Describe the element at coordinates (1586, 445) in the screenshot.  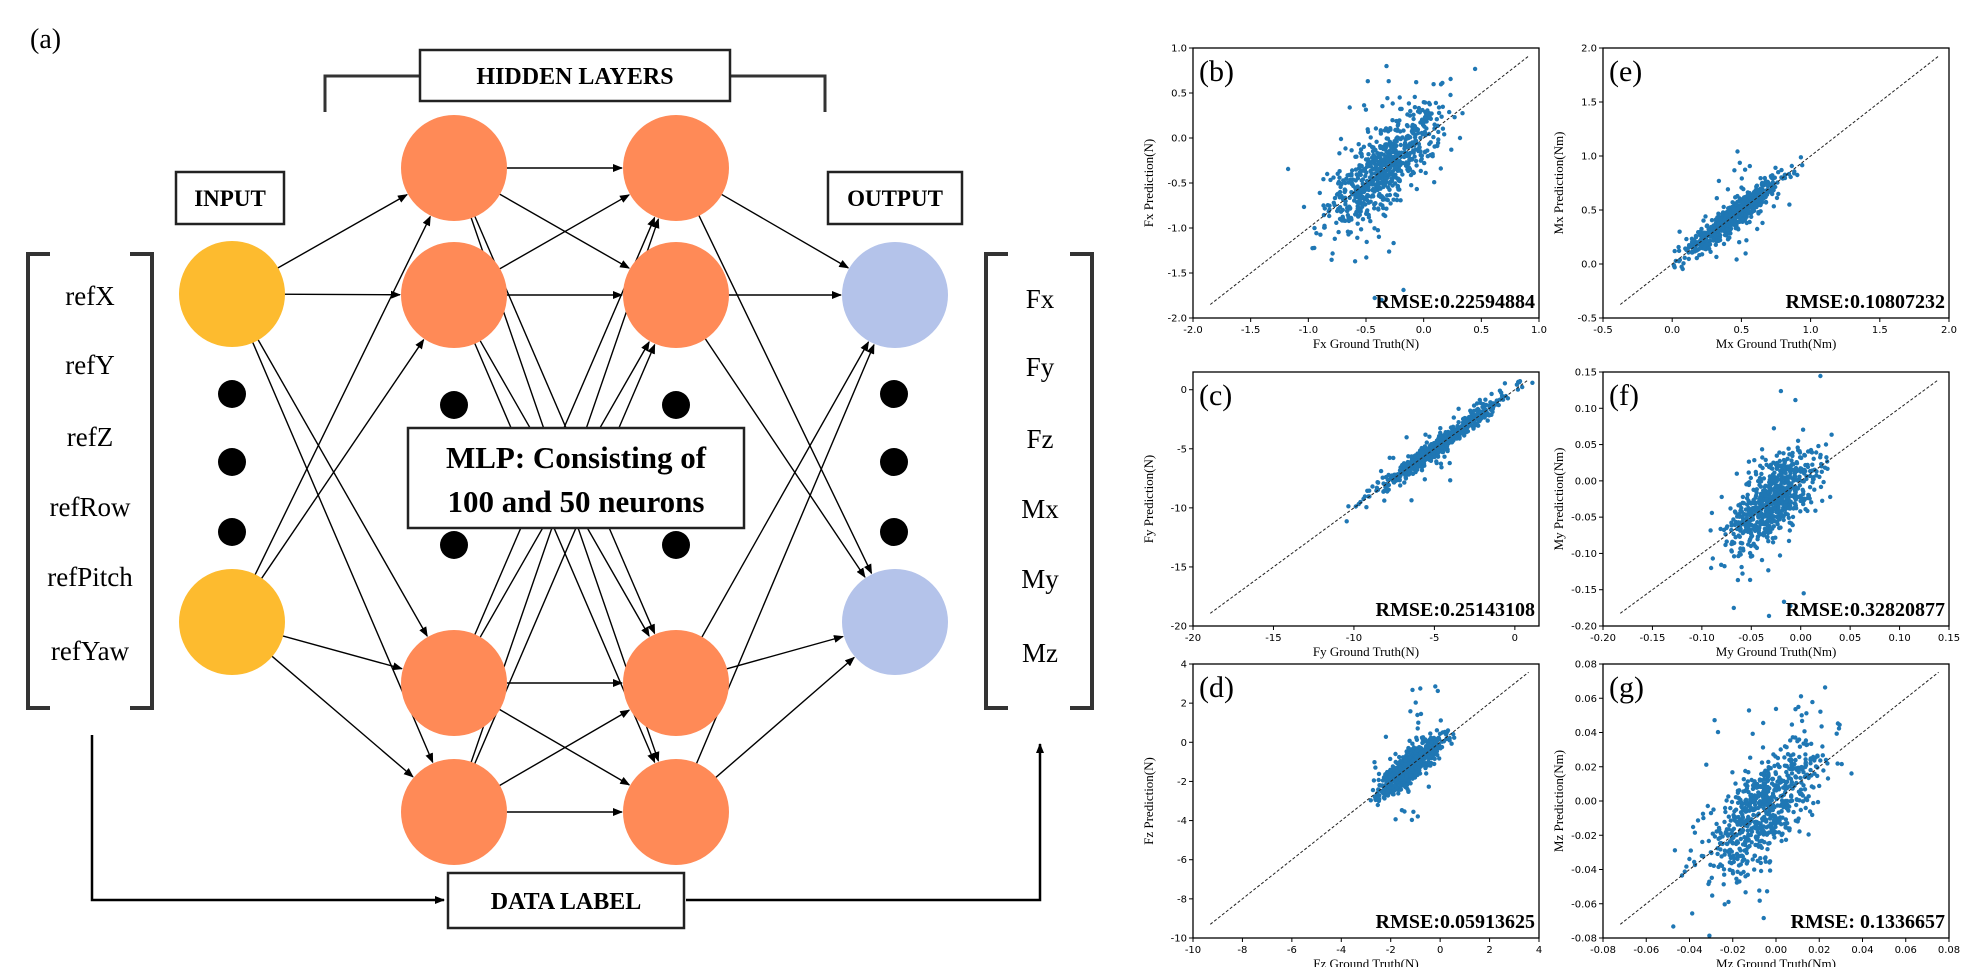
I see `y-tick-label: 0.05` at that location.